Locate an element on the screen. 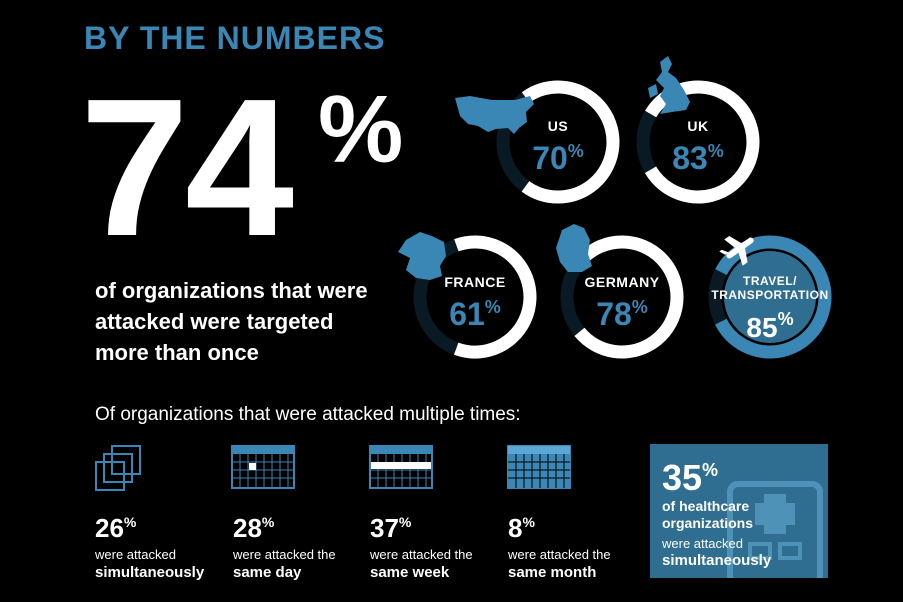 The image size is (903, 602). region-value: 85% is located at coordinates (770, 323).